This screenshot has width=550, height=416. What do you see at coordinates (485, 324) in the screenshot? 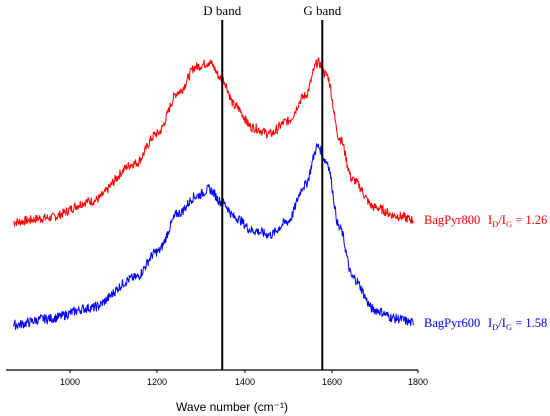
I see `series-label-bagpyr600: BagPyr600 ID/IG = 1.58` at bounding box center [485, 324].